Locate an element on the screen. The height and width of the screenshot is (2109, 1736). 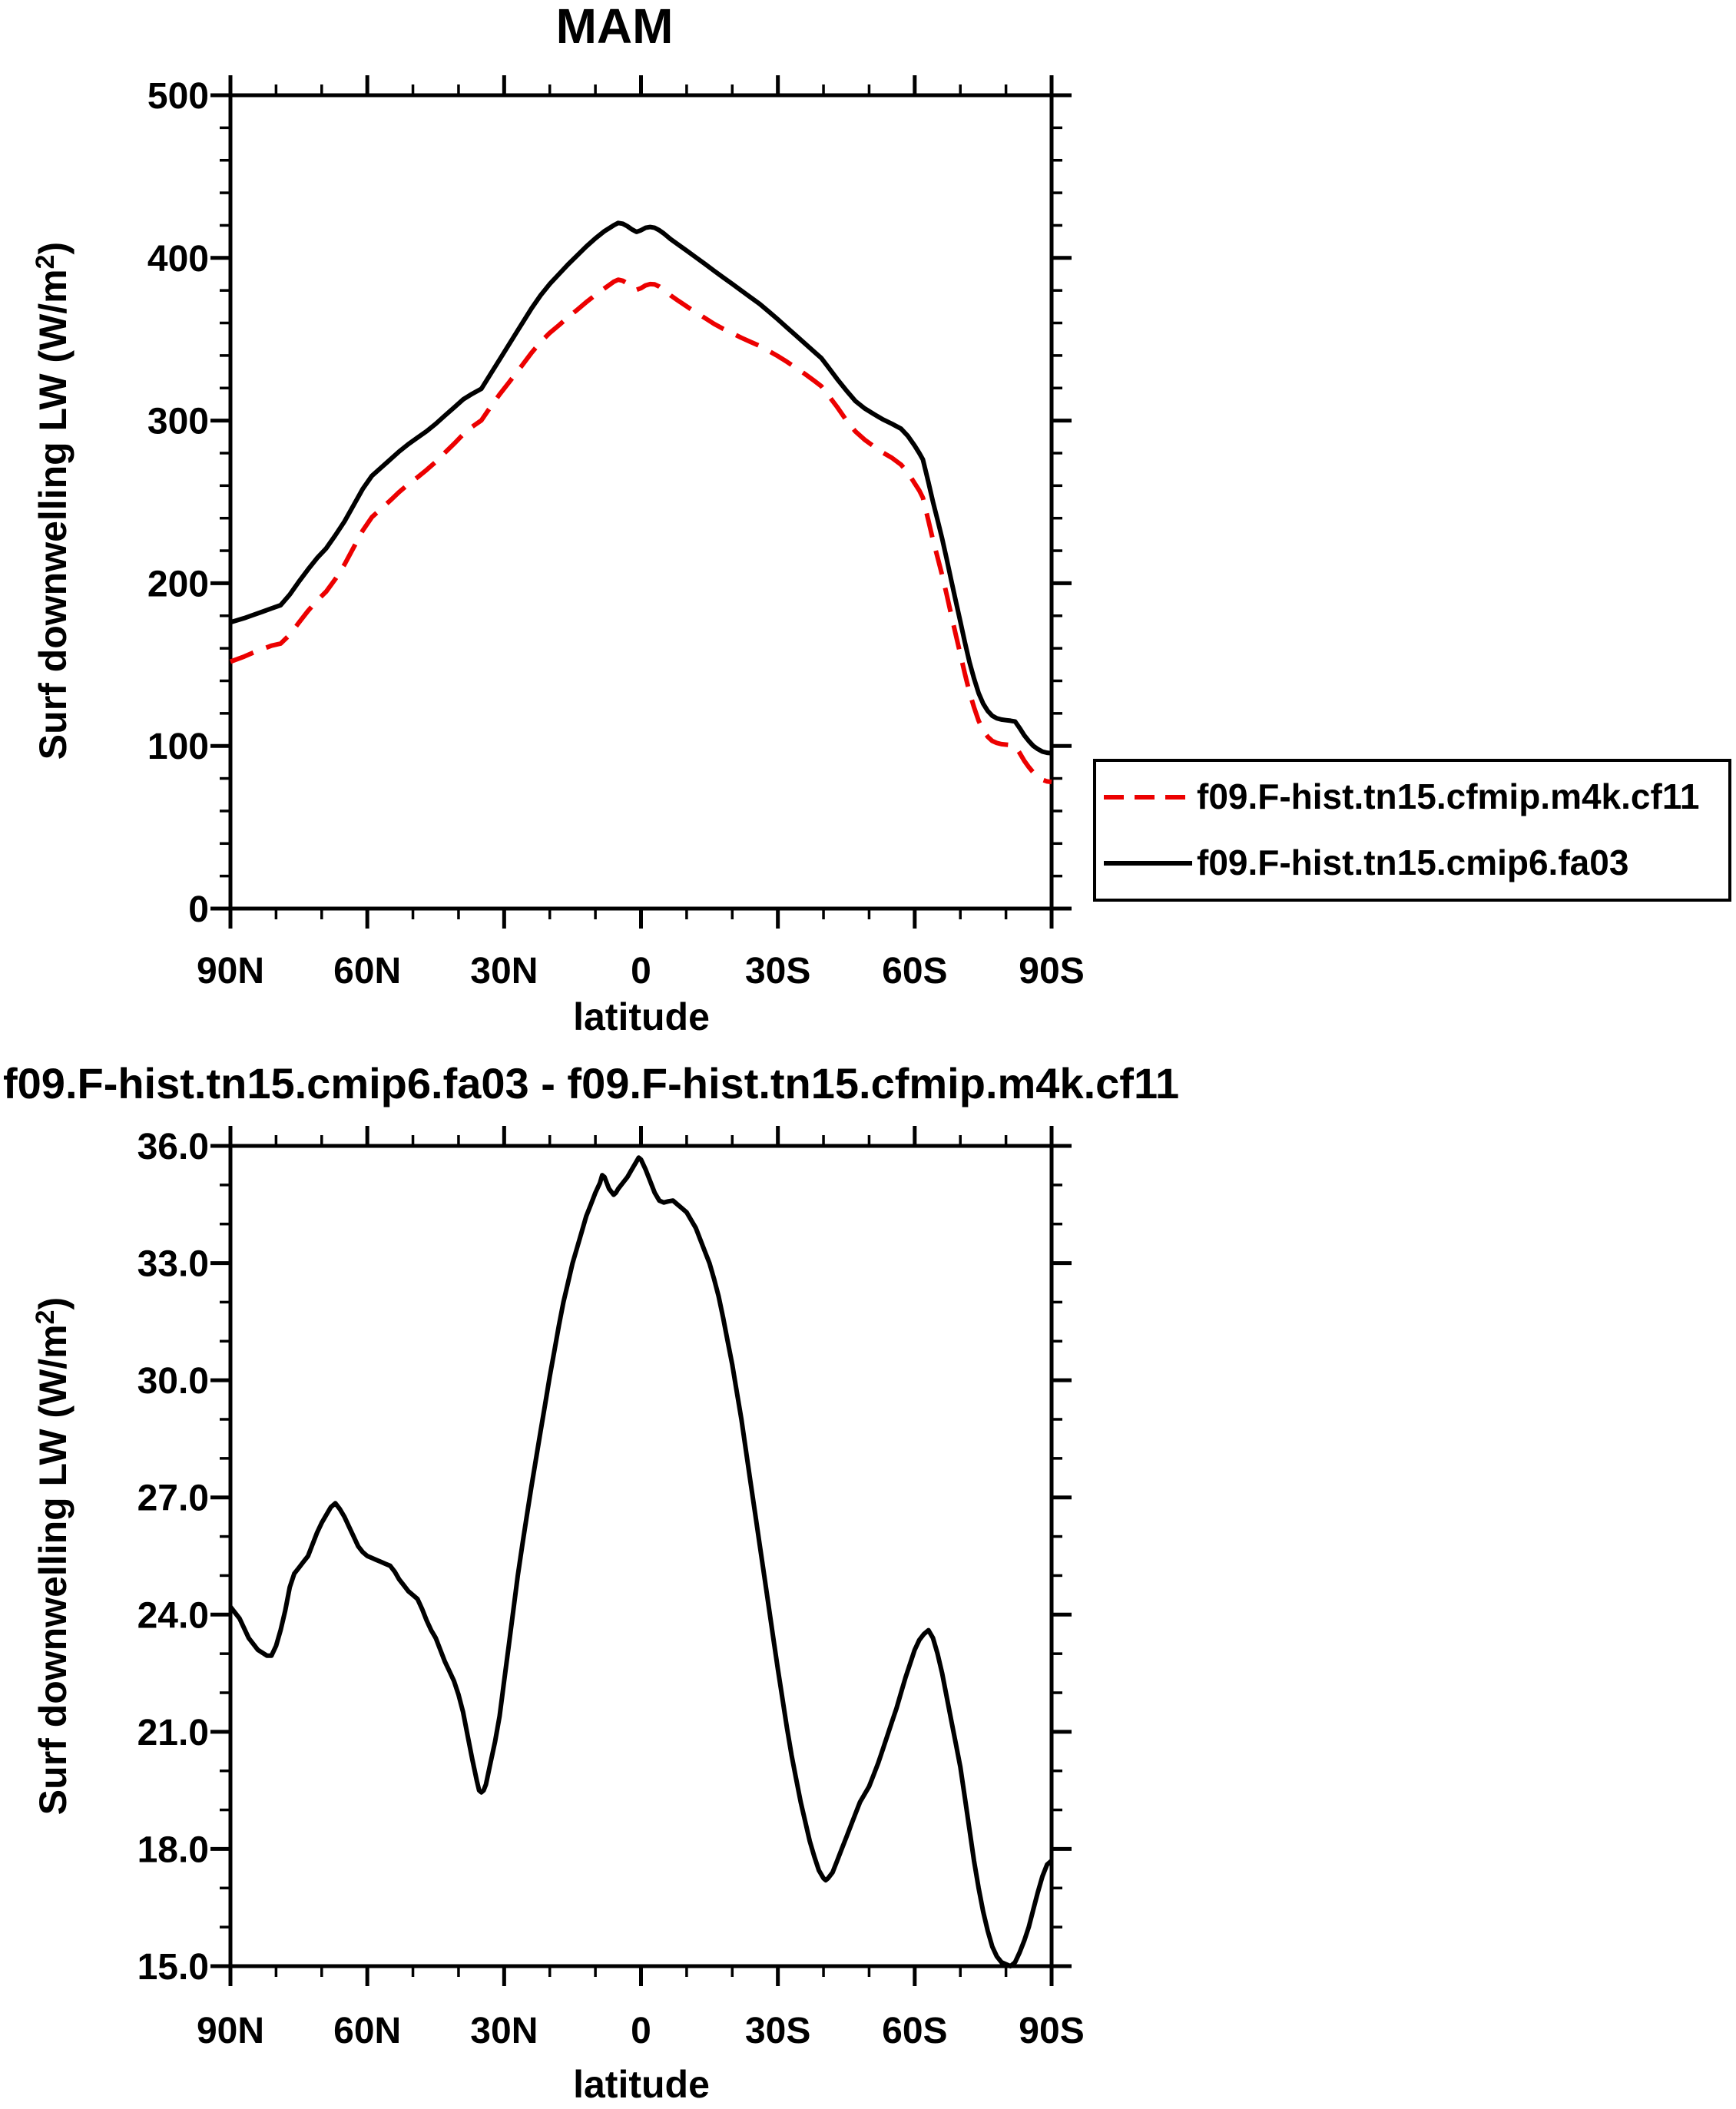
series-line-solid is located at coordinates (641, 488).